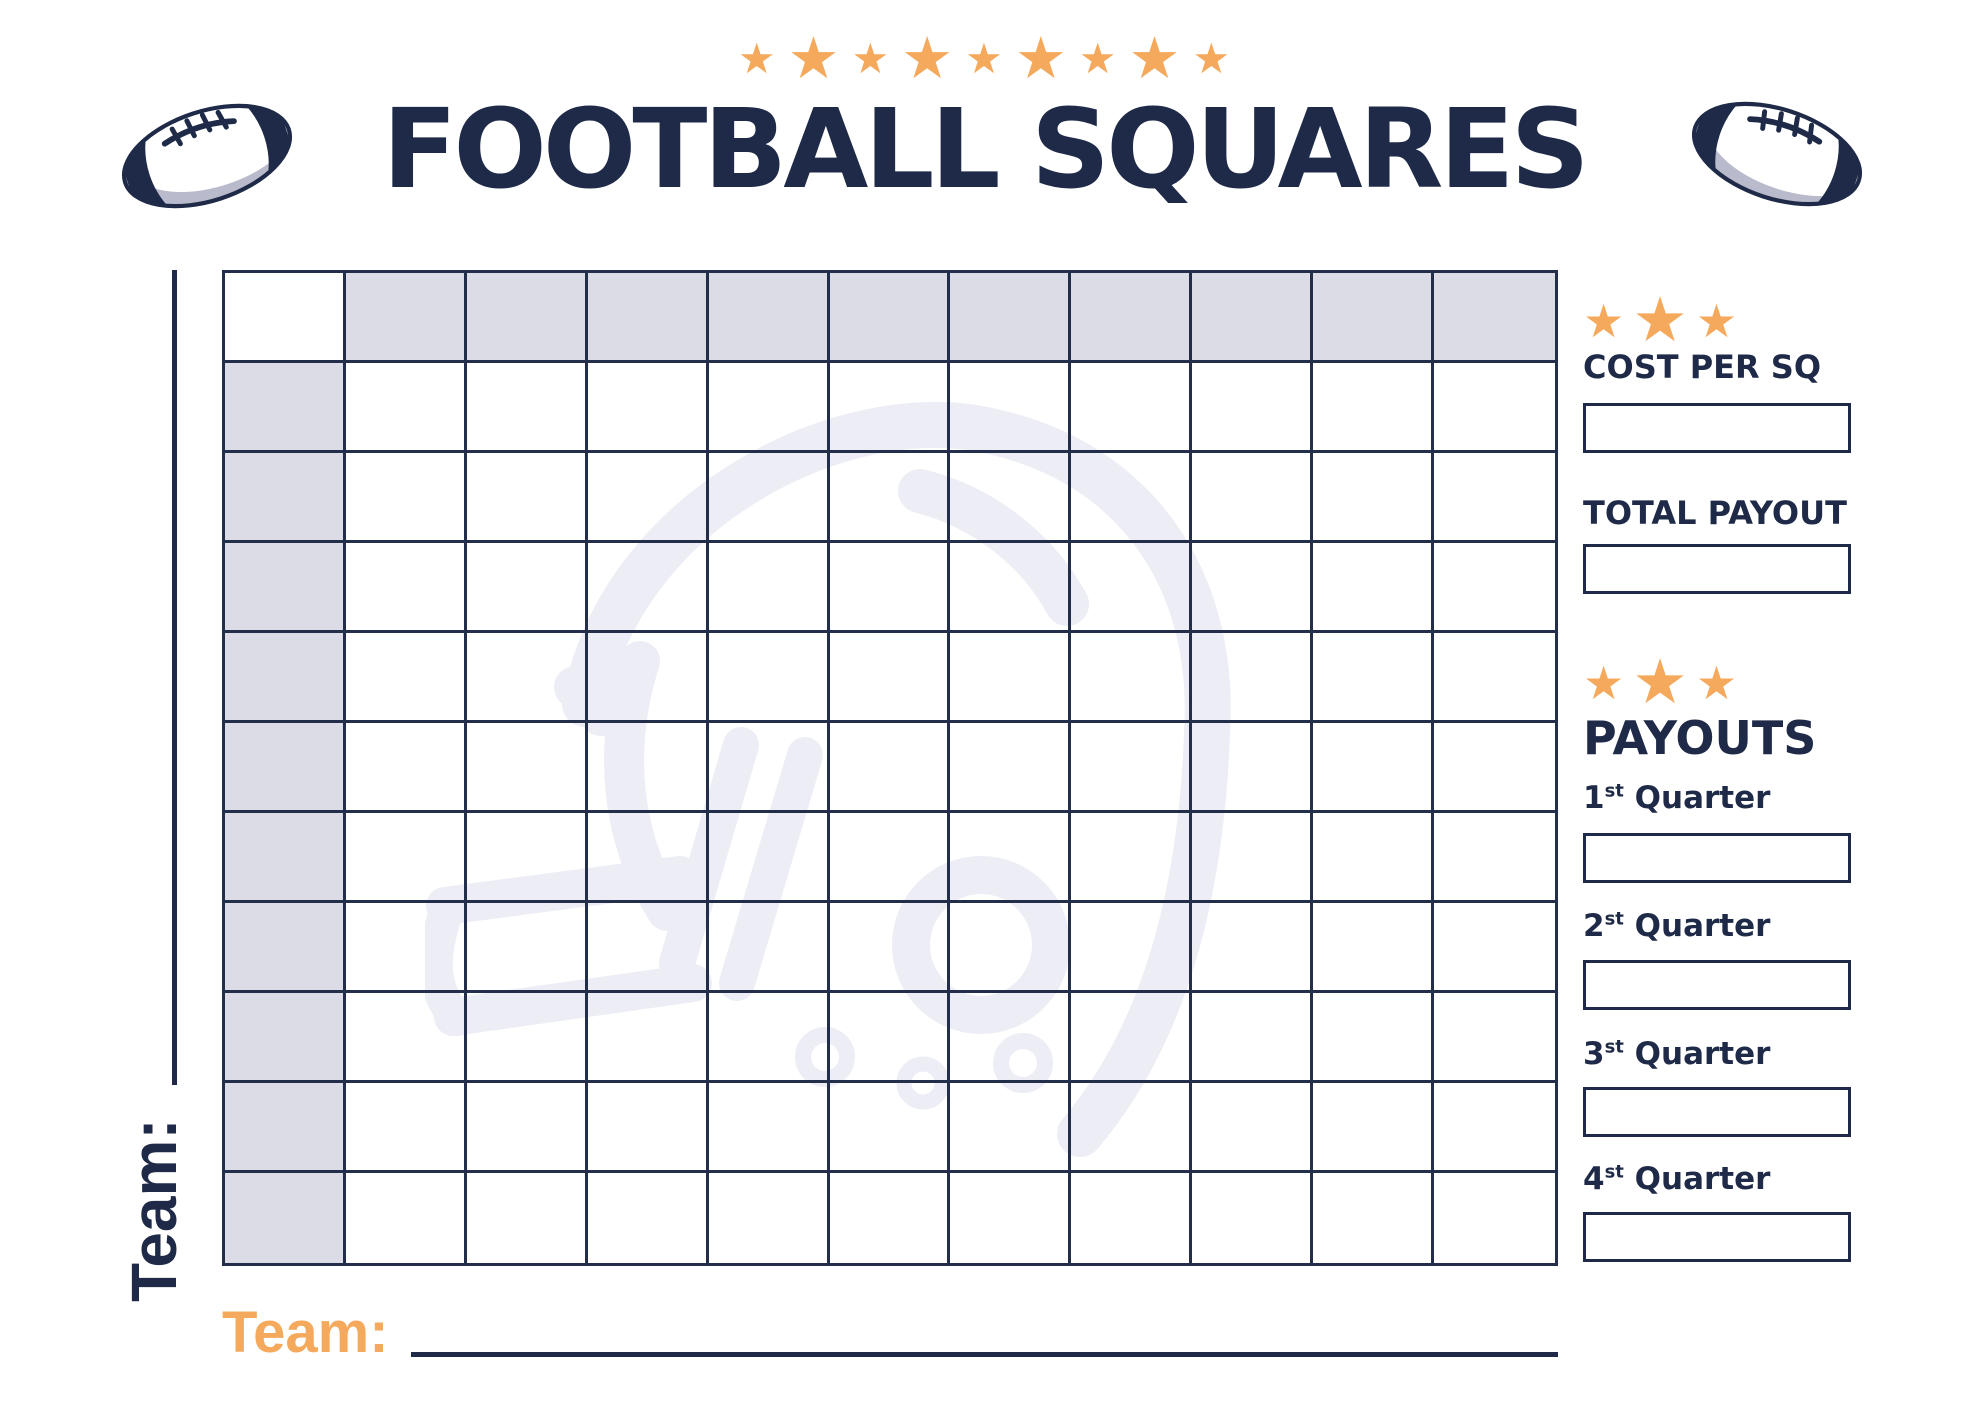 The image size is (1968, 1424). I want to click on quarter-1-field, so click(1717, 858).